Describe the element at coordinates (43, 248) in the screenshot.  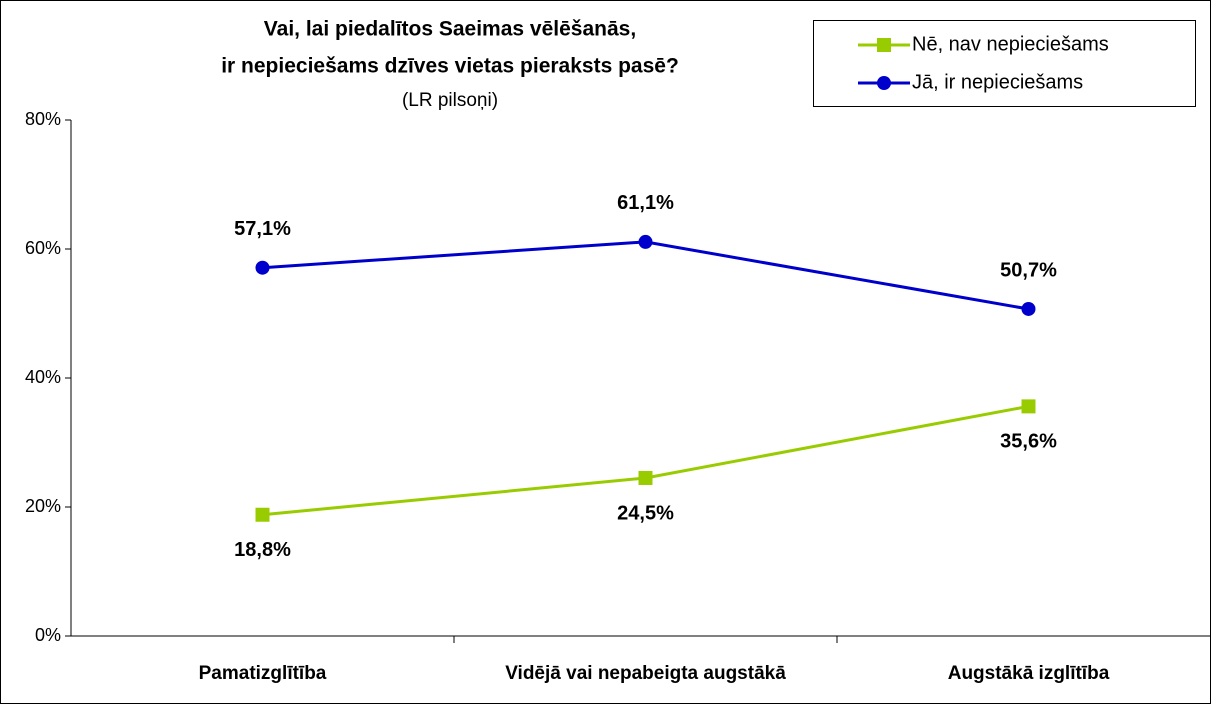
I see `y-tick-label: 60%` at that location.